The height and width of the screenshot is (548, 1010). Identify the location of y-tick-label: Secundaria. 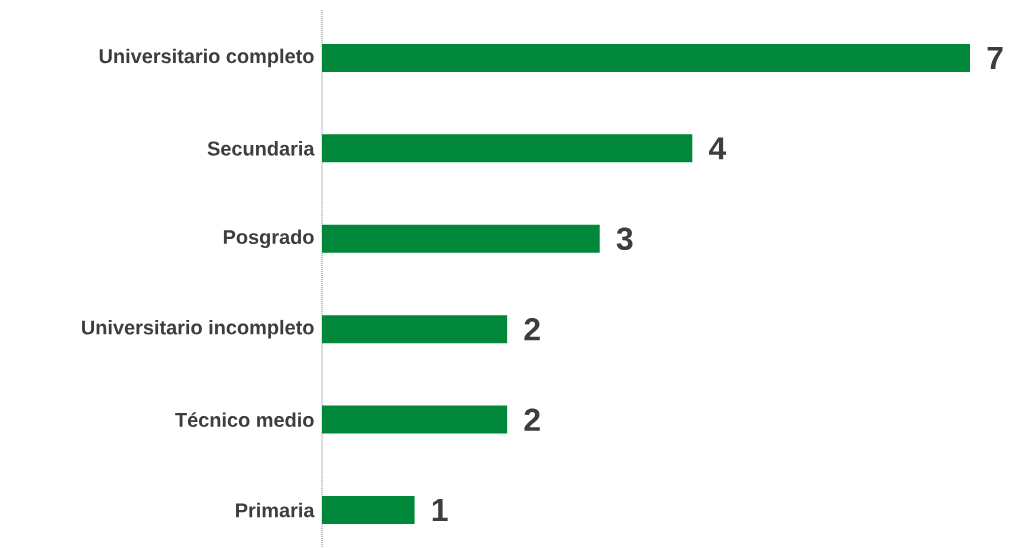
(261, 148).